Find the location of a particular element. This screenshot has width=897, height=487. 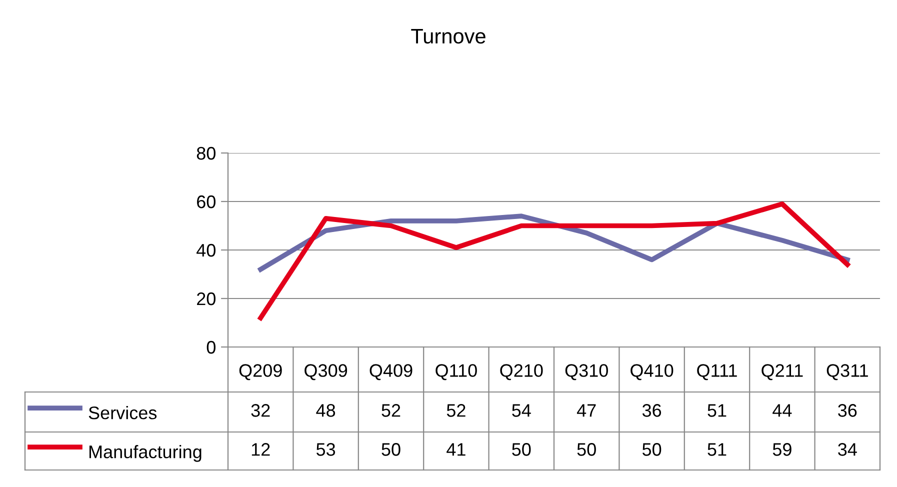

x-tick-label: Q309 is located at coordinates (326, 372).